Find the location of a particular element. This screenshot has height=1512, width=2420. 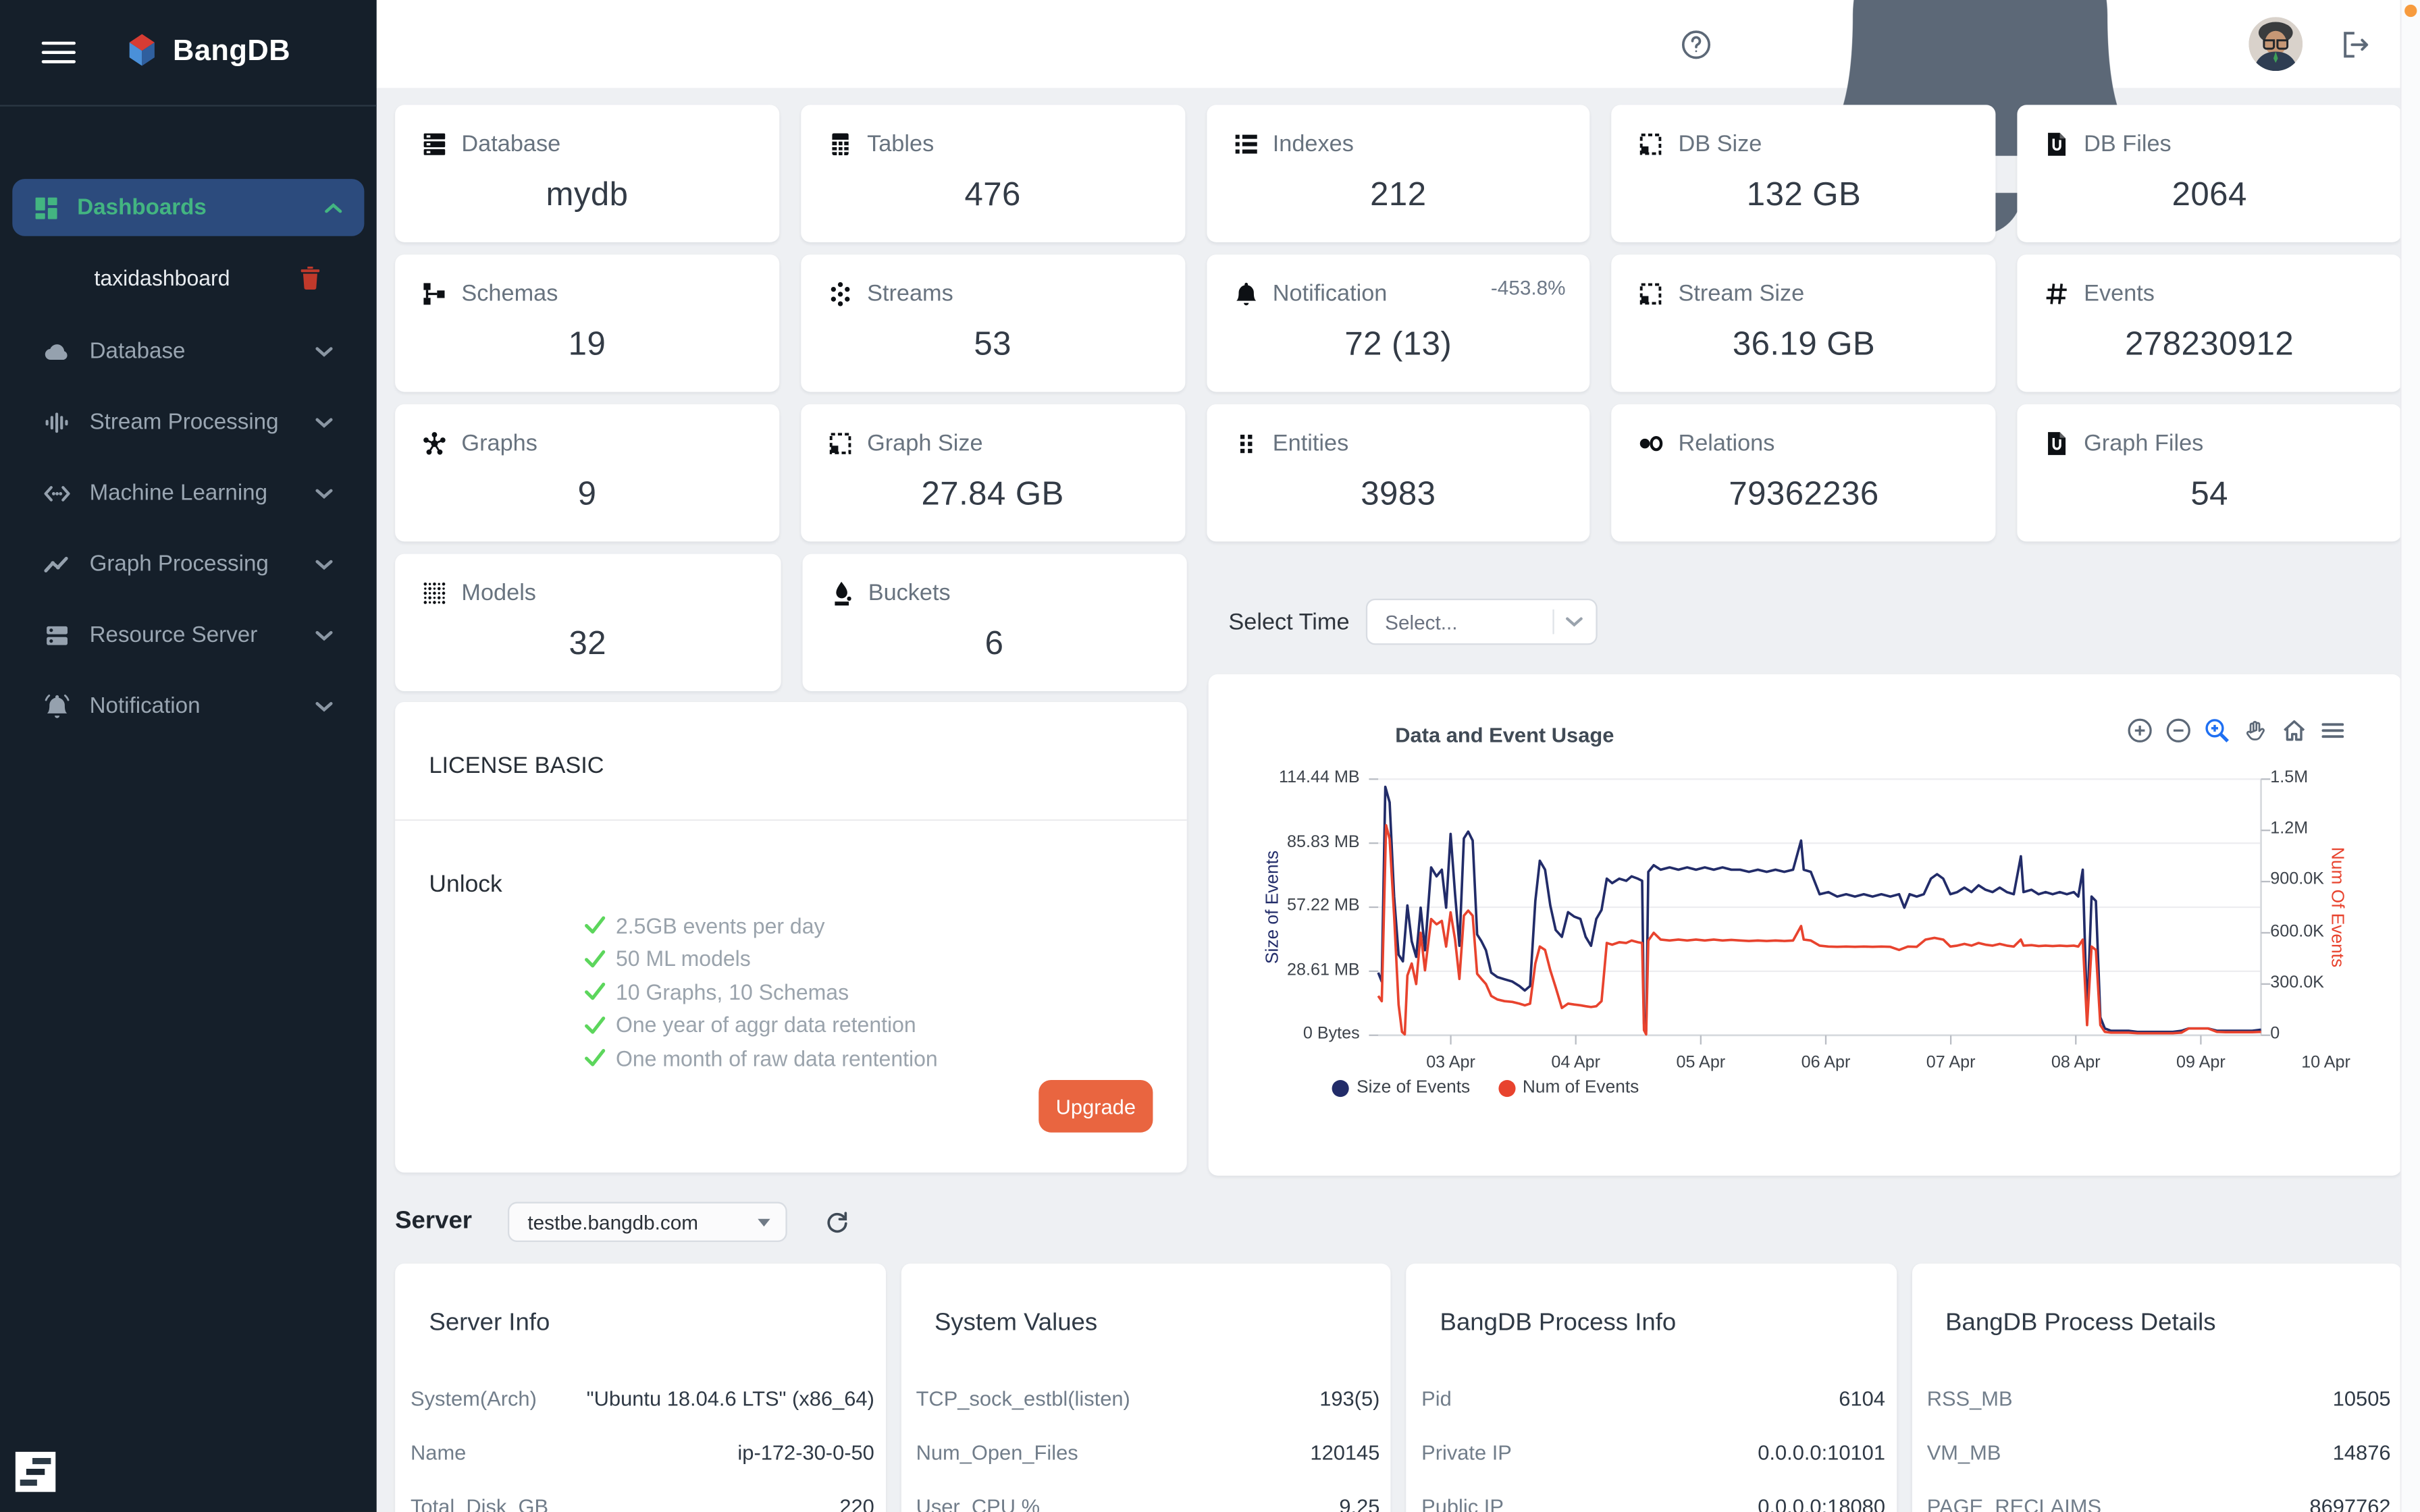

recording-indicator-dot is located at coordinates (2410, 11).